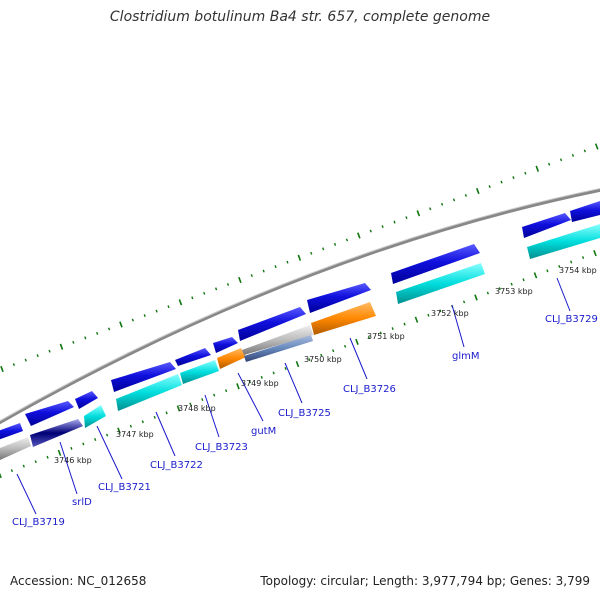 This screenshot has height=600, width=600. I want to click on kbp-label: 3749 kbp, so click(260, 383).